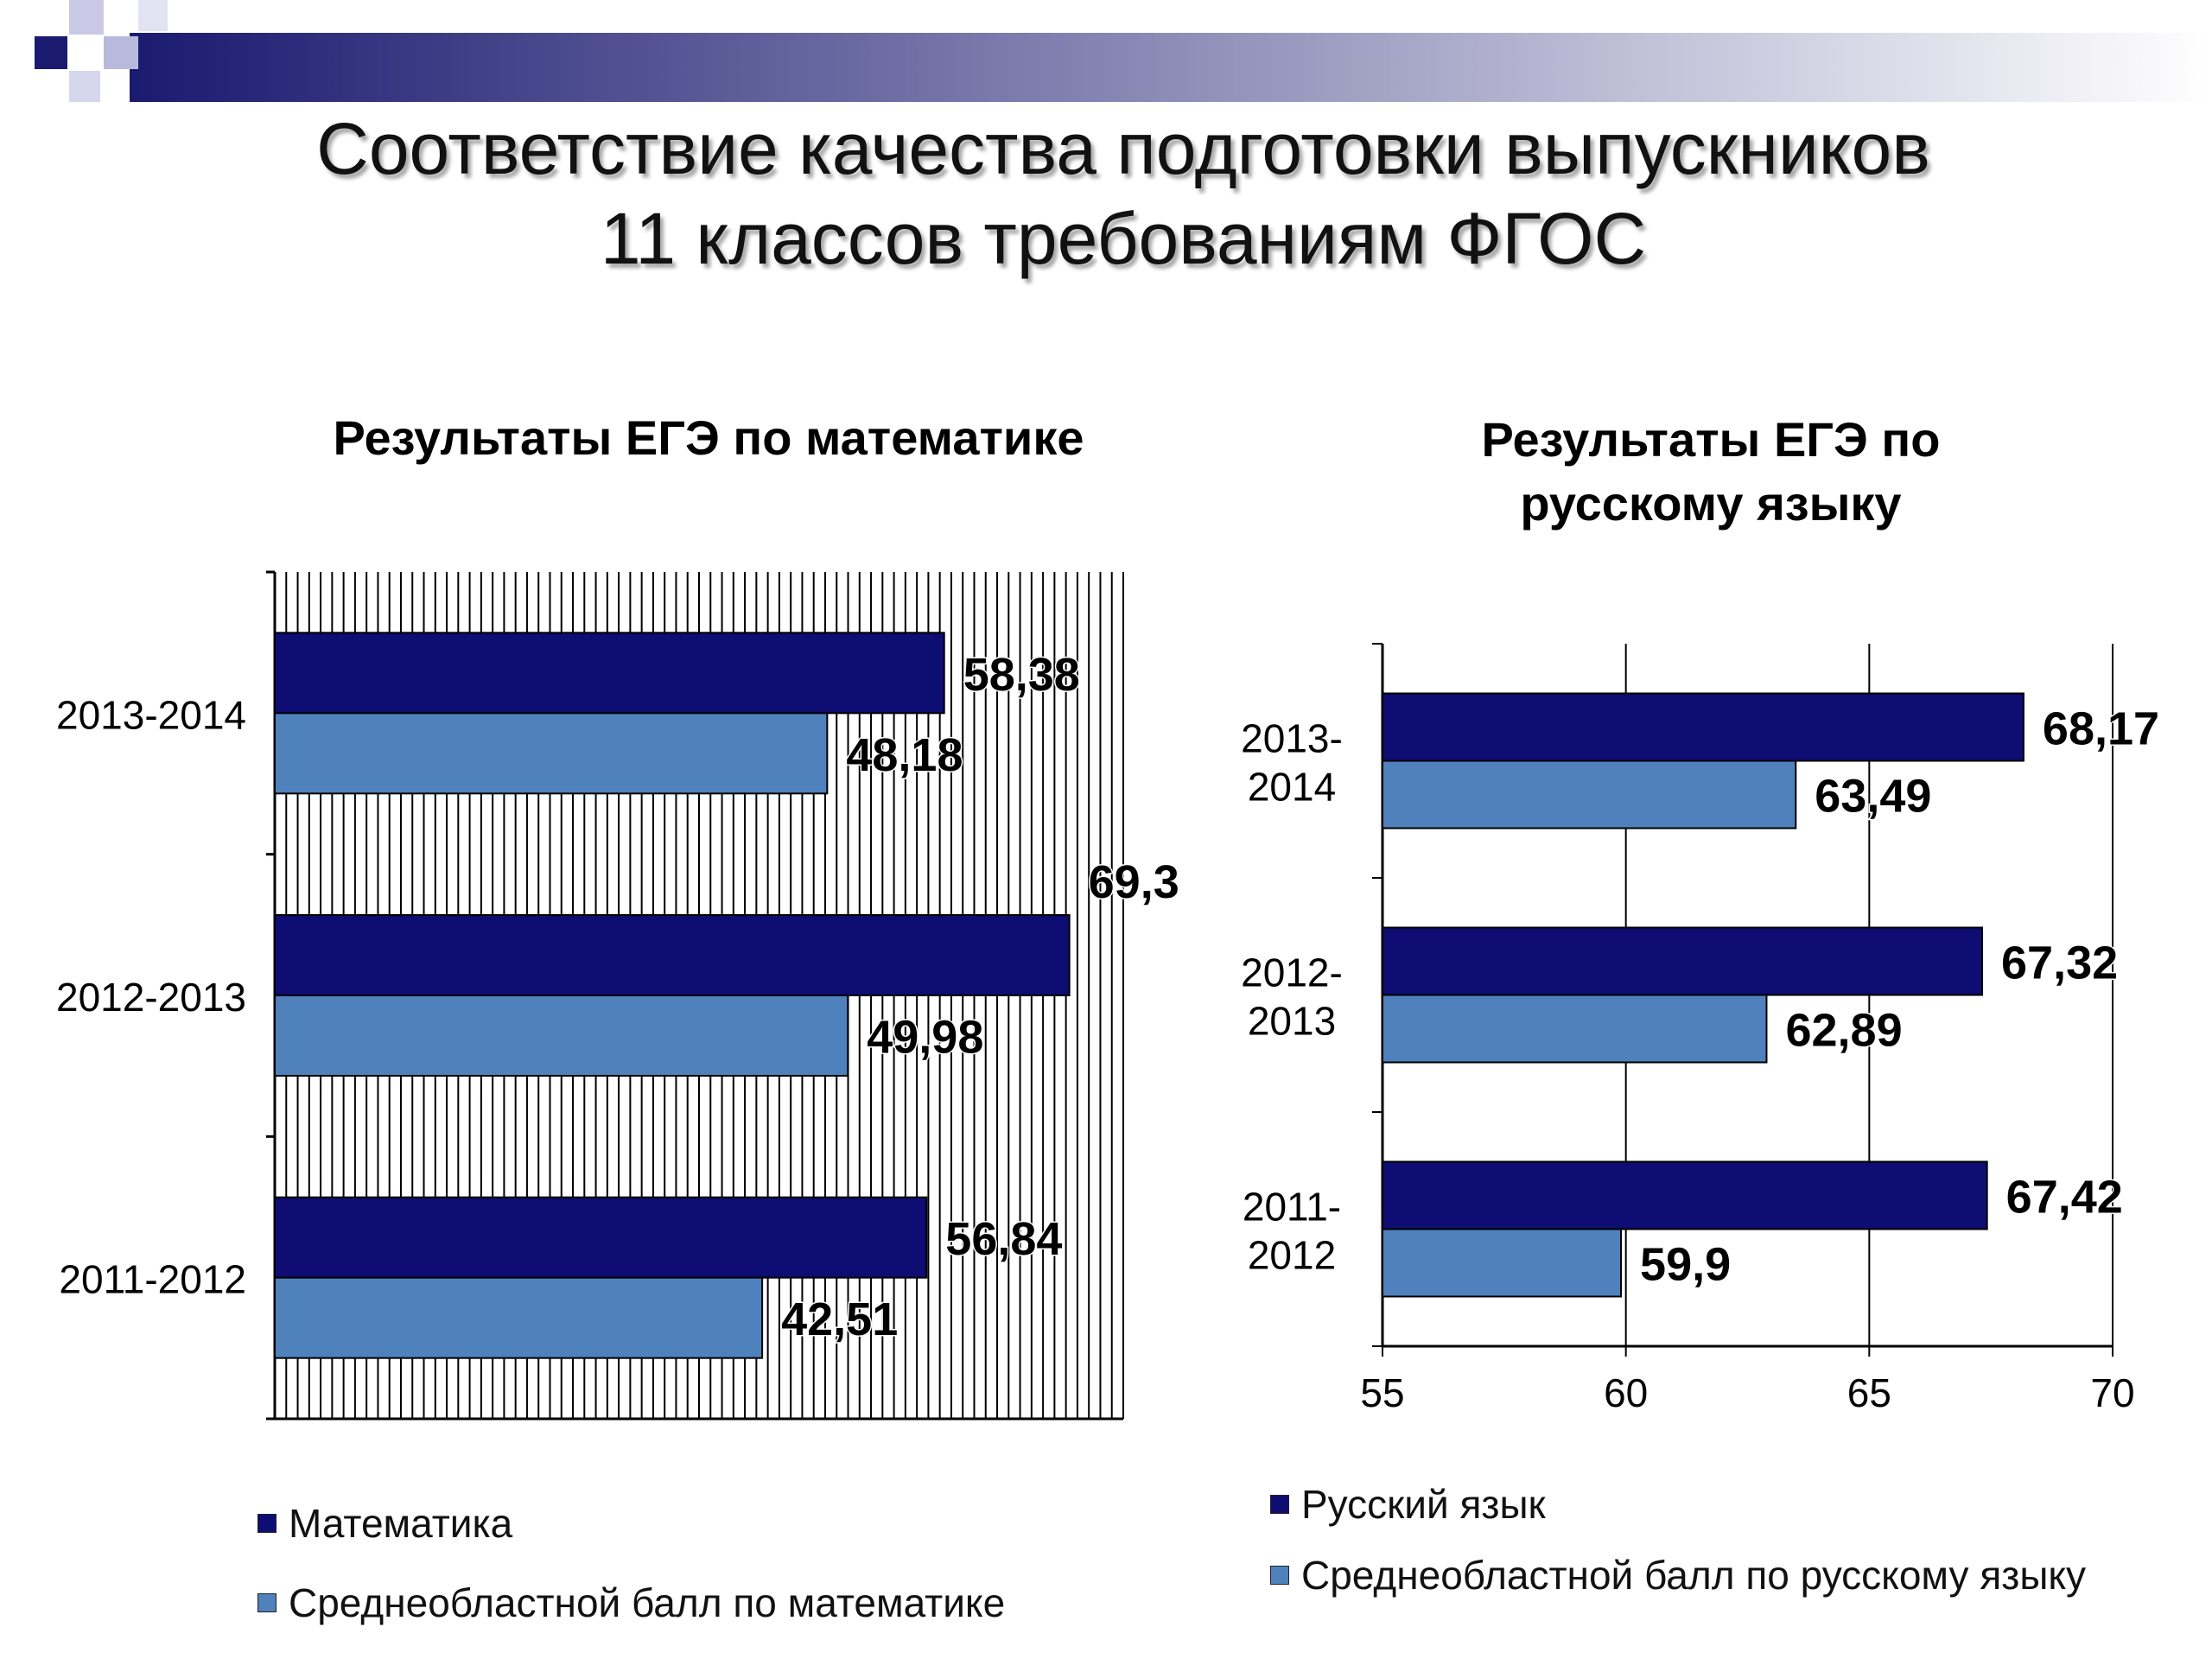  What do you see at coordinates (2112, 1392) in the screenshot?
I see `x-tick-label: 70` at bounding box center [2112, 1392].